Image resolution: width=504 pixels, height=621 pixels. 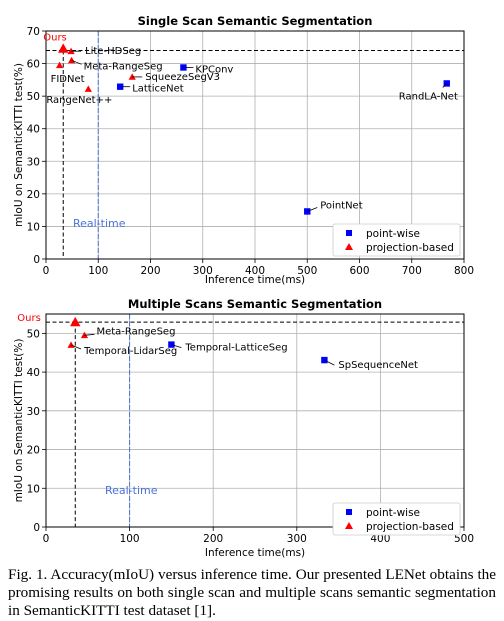 What do you see at coordinates (255, 21) in the screenshot?
I see `chart-title: Single Scan Semantic Segmentation` at bounding box center [255, 21].